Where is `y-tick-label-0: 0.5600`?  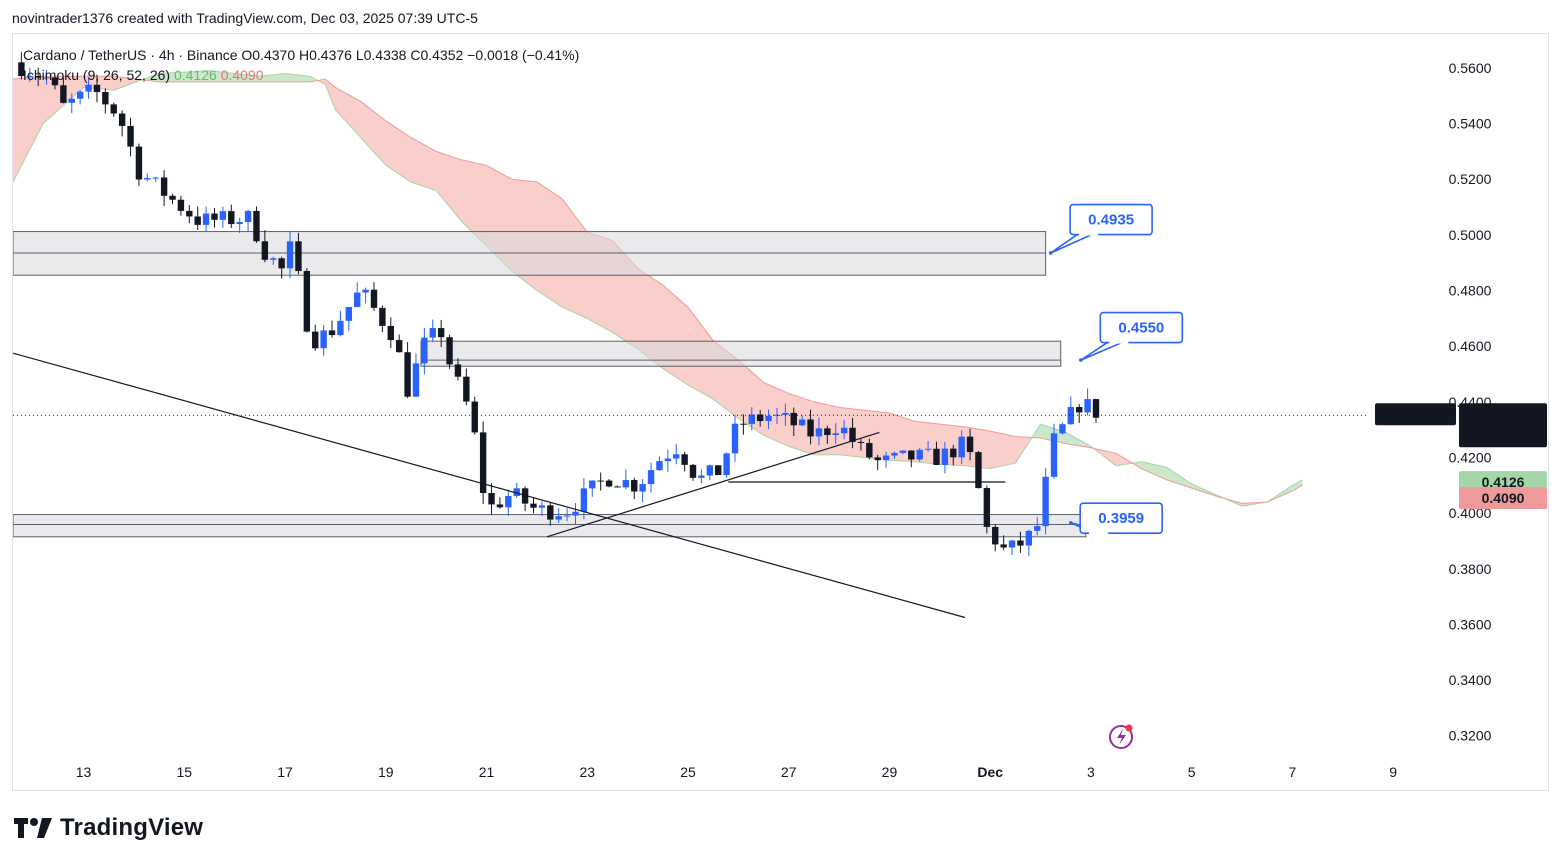
y-tick-label-0: 0.5600 is located at coordinates (1470, 68).